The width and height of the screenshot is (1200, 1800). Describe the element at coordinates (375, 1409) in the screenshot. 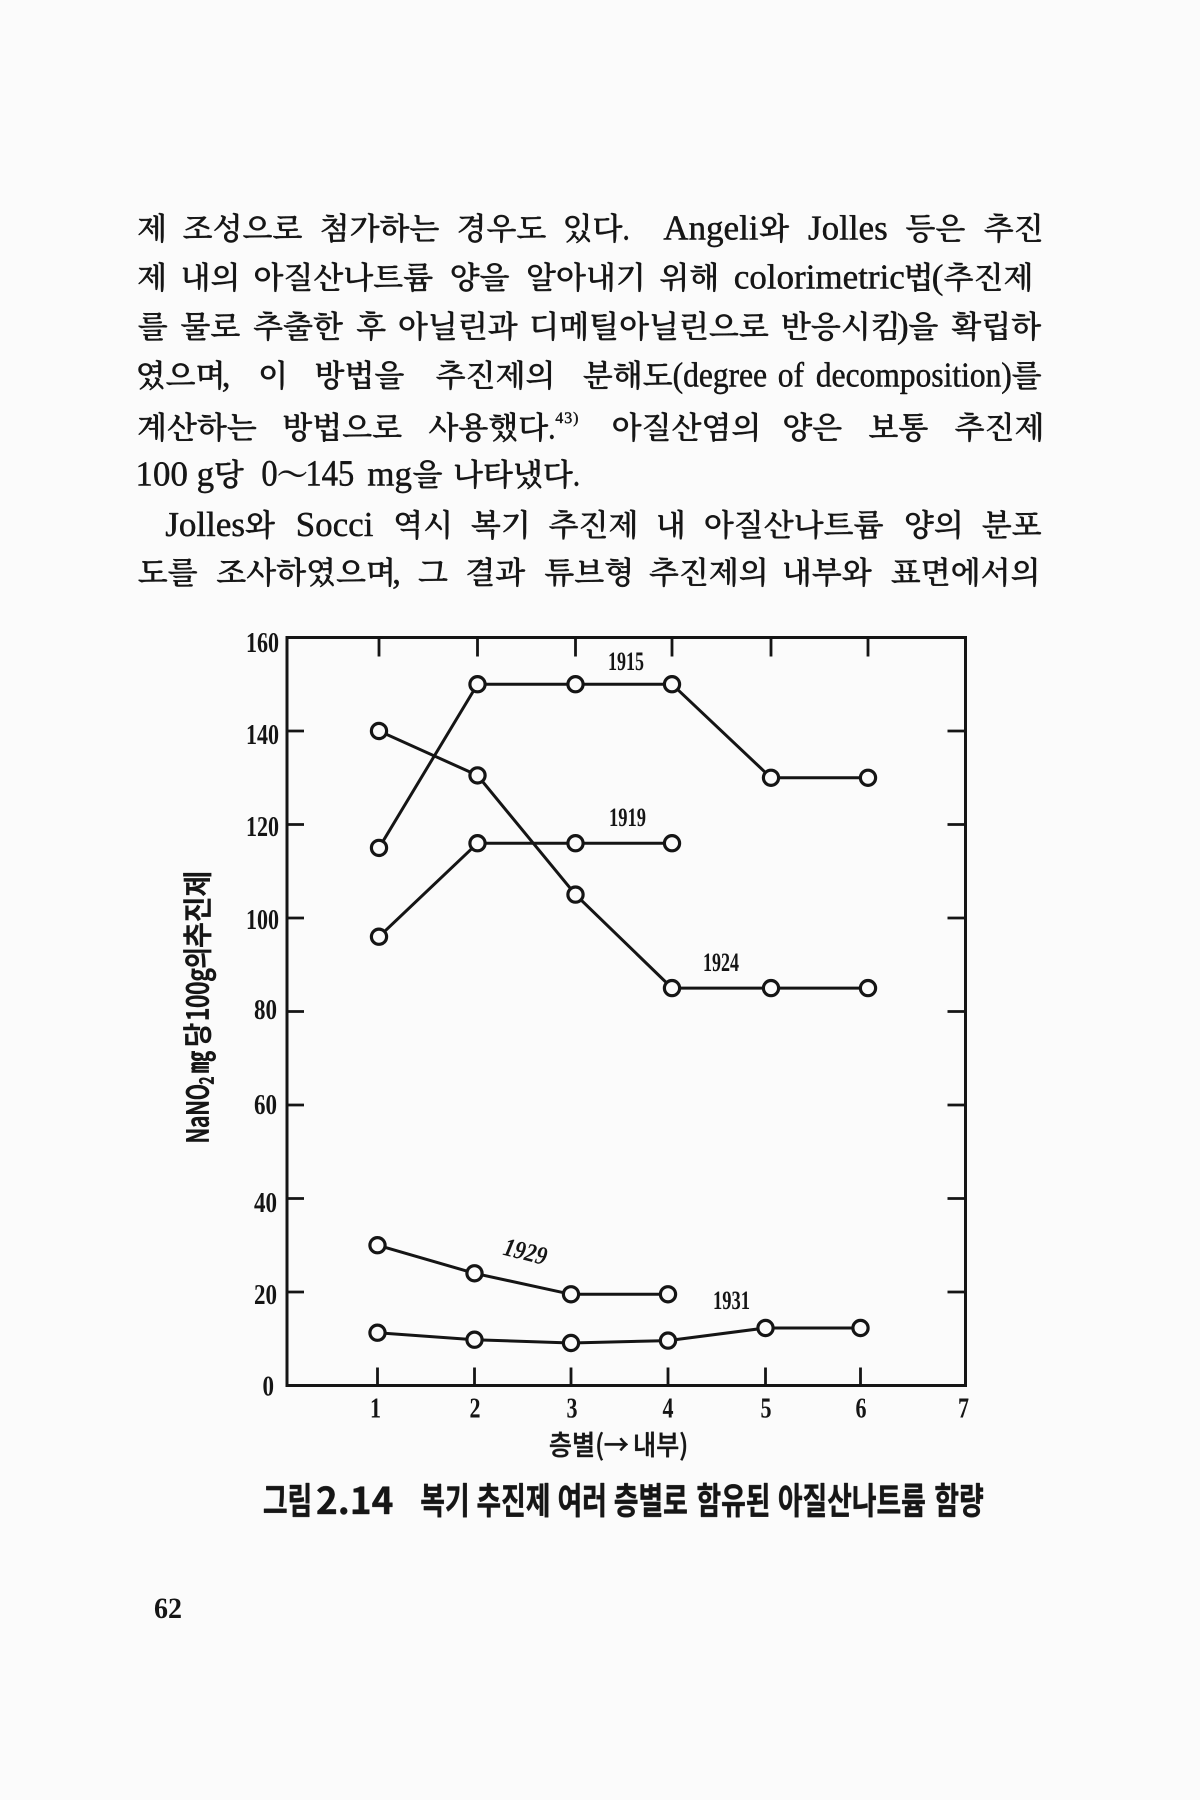

I see `svg-text: 1` at that location.